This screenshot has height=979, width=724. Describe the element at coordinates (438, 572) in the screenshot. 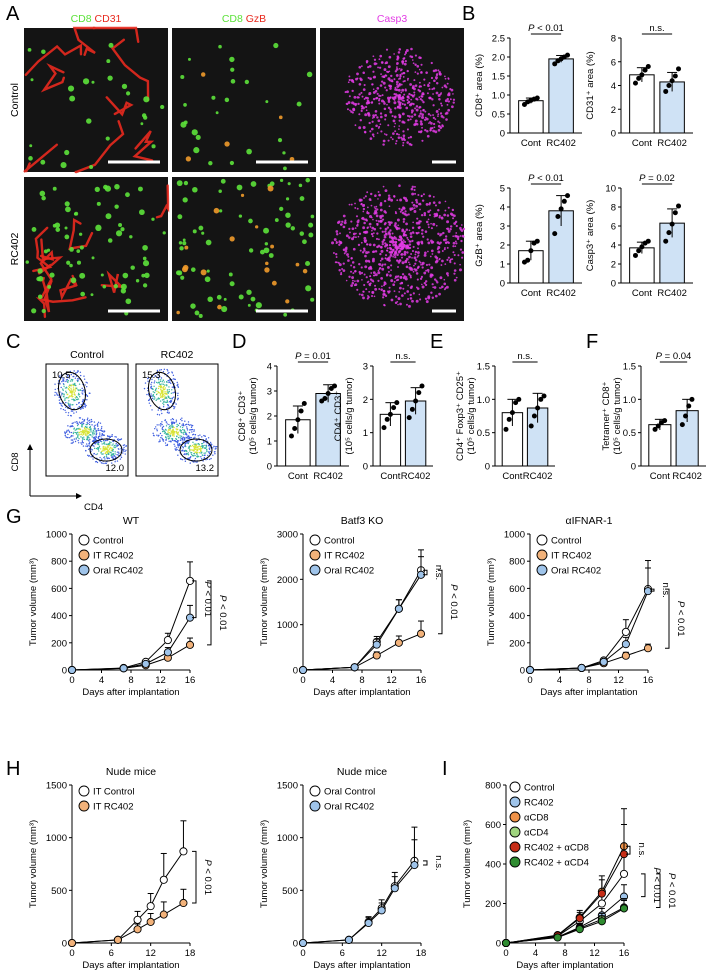

I see `significance-label: n.s.` at that location.